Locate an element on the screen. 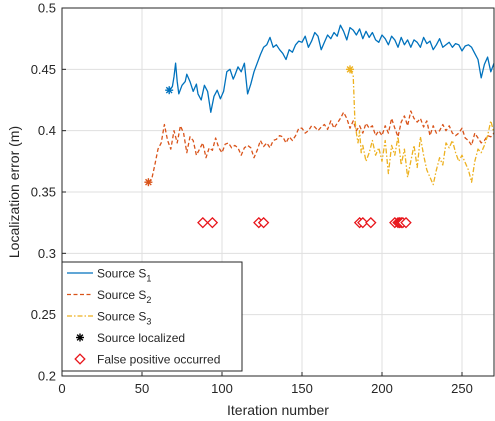 This screenshot has width=495, height=421. y-tick-label: 0.5 is located at coordinates (47, 8).